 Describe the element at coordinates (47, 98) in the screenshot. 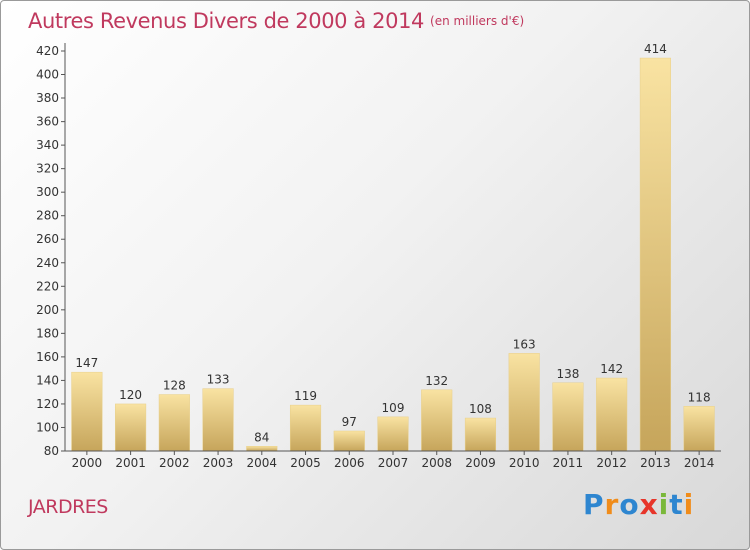

I see `y-tick-label: 380` at that location.